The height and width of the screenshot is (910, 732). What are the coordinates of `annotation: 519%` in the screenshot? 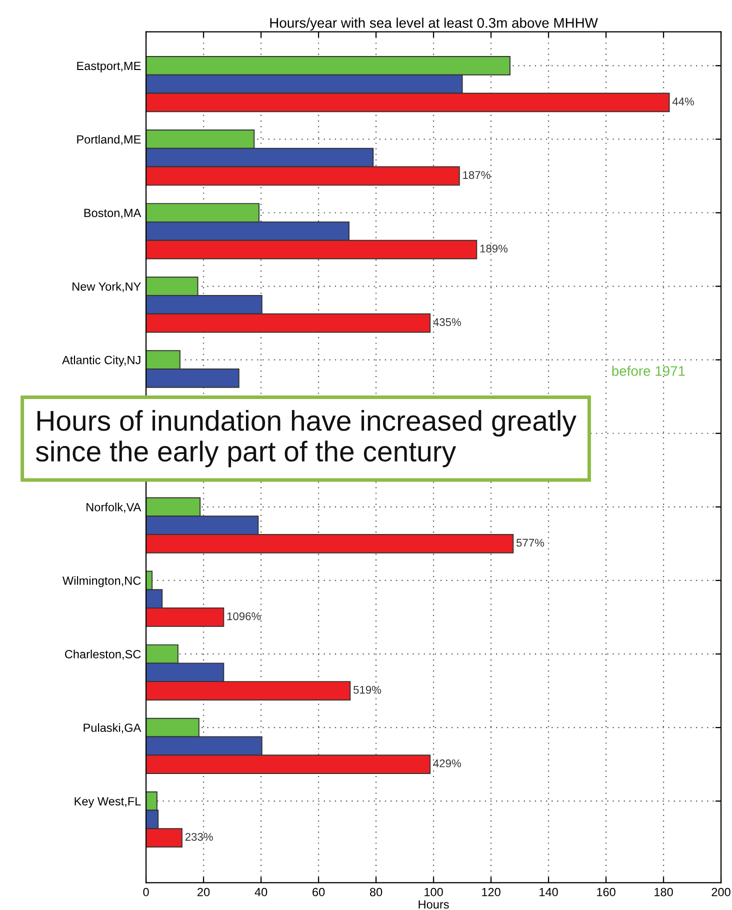 It's located at (367, 690).